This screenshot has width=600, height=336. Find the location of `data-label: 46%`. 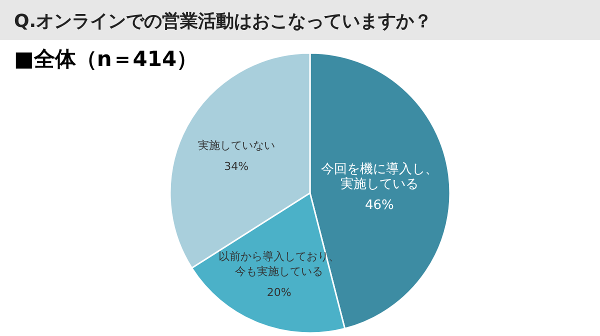

data-label: 46% is located at coordinates (379, 206).